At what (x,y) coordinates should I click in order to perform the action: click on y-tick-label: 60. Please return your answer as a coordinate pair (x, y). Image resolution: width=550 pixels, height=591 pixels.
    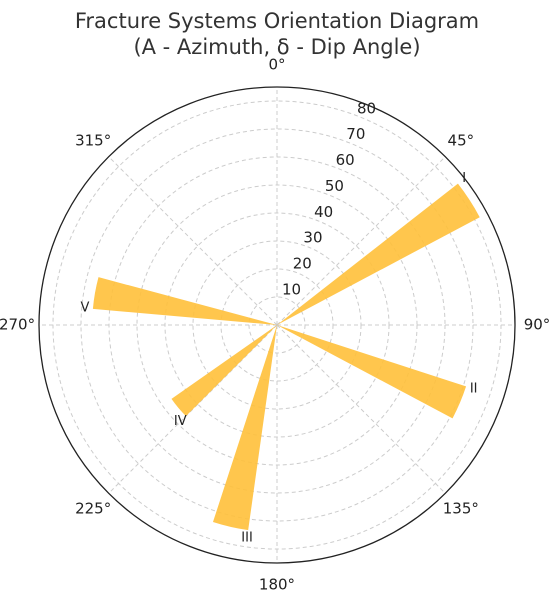
    Looking at the image, I should click on (345, 160).